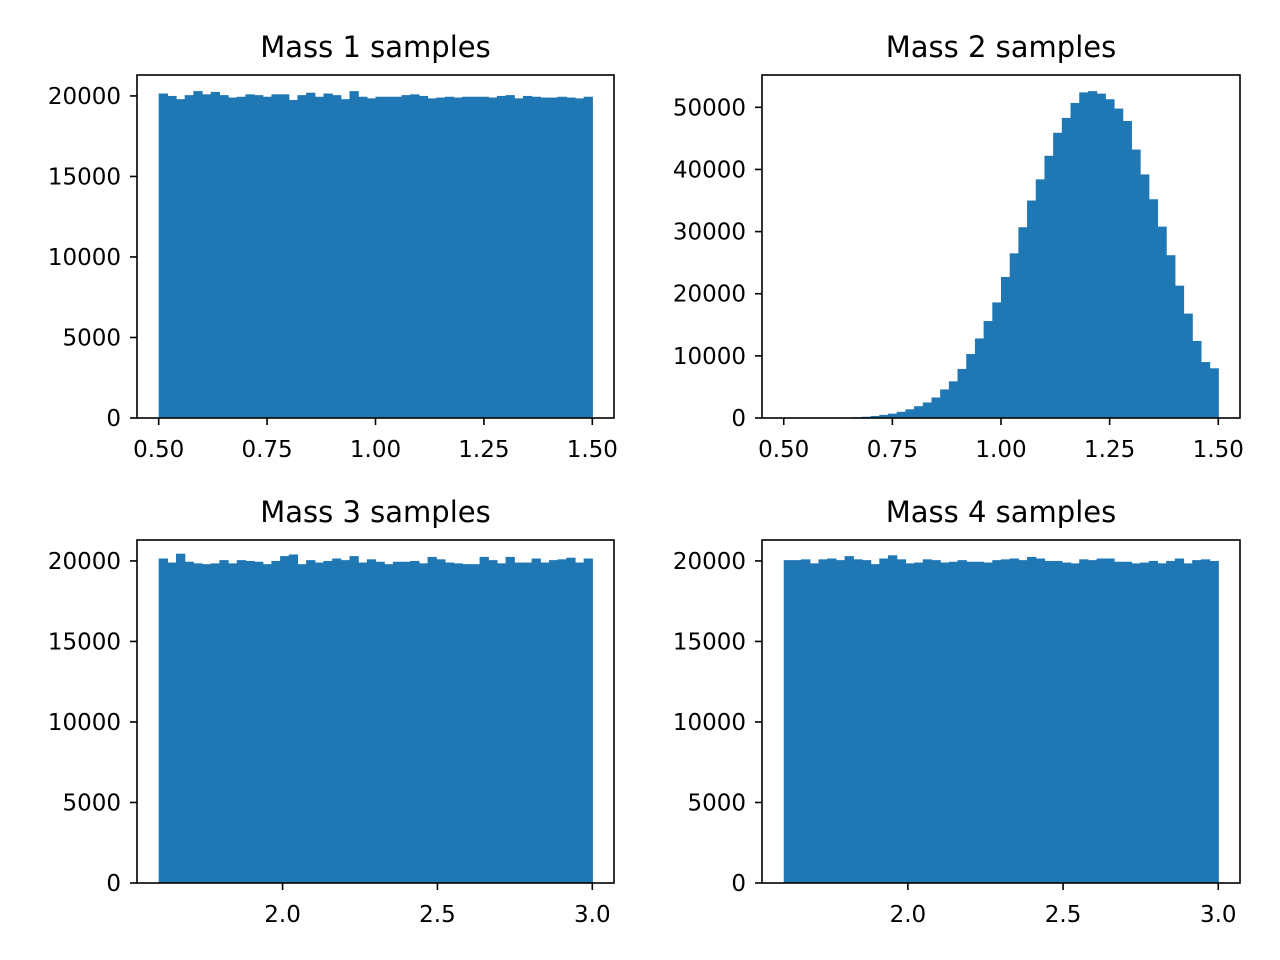 The width and height of the screenshot is (1280, 960). Describe the element at coordinates (592, 915) in the screenshot. I see `x-tick-label: 3.0` at that location.